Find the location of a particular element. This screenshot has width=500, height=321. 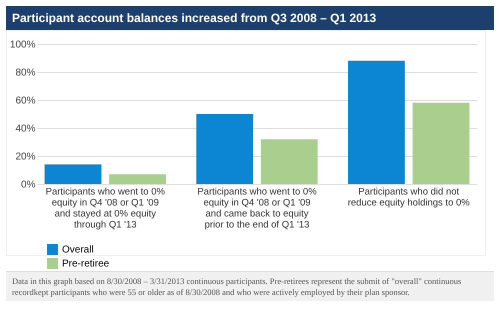

y-tick-label: 0% is located at coordinates (28, 185).